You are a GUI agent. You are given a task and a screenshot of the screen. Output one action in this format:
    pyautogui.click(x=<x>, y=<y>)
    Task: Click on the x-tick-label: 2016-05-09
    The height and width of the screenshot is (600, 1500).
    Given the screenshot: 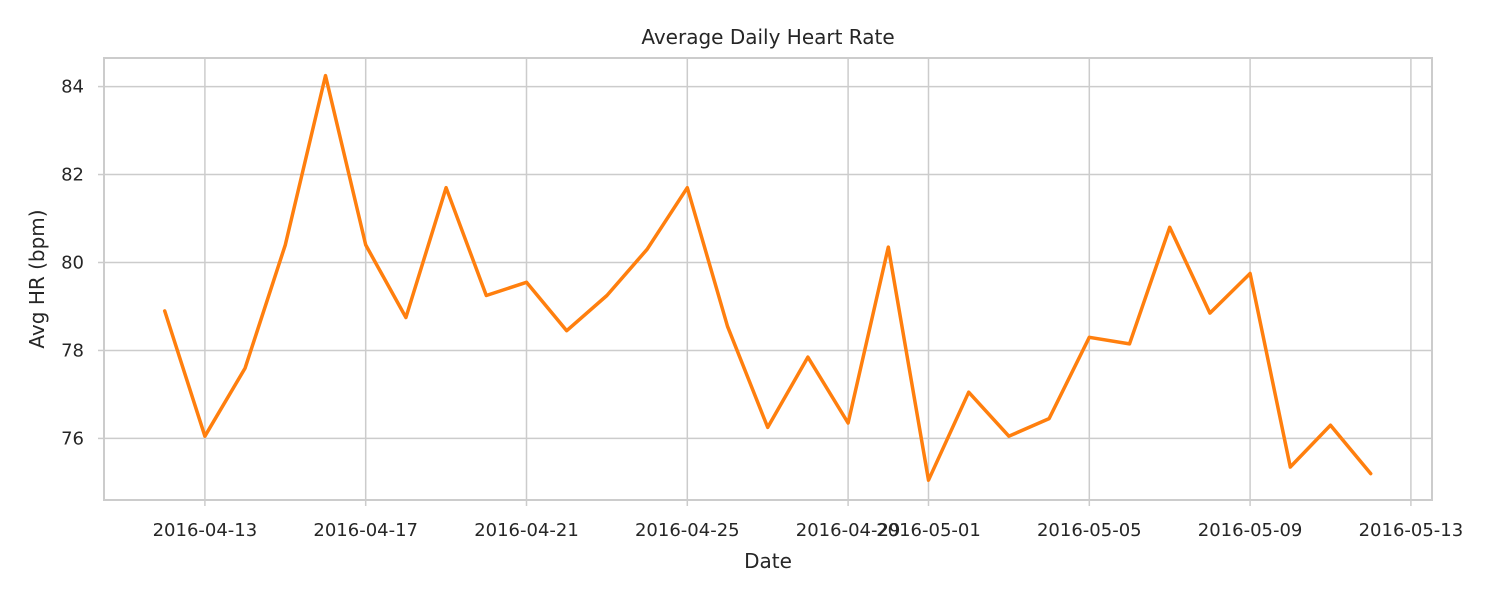 What is the action you would take?
    pyautogui.click(x=1250, y=530)
    